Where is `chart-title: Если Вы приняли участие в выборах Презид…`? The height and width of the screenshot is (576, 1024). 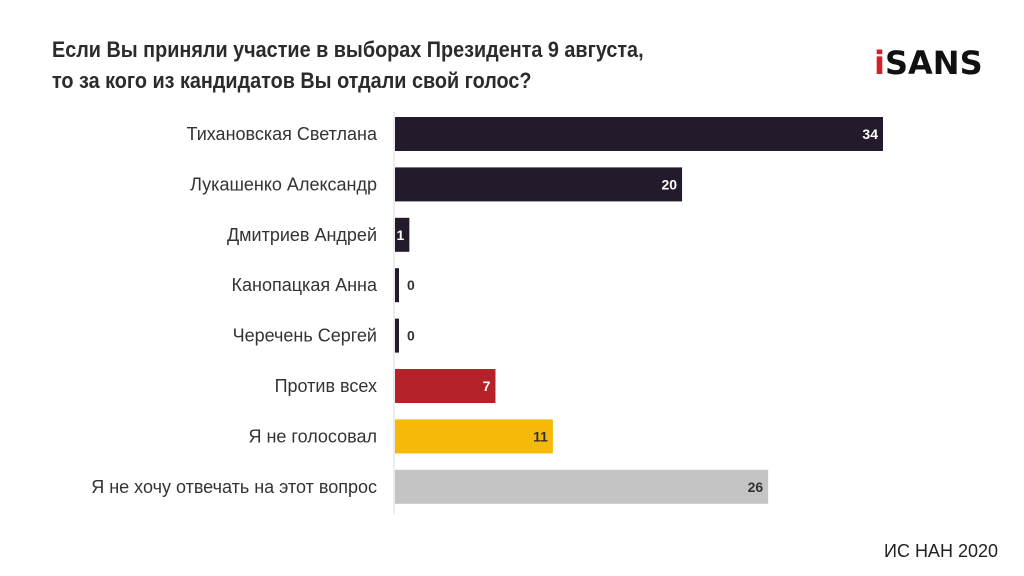 chart-title: Если Вы приняли участие в выборах Презид… is located at coordinates (348, 65).